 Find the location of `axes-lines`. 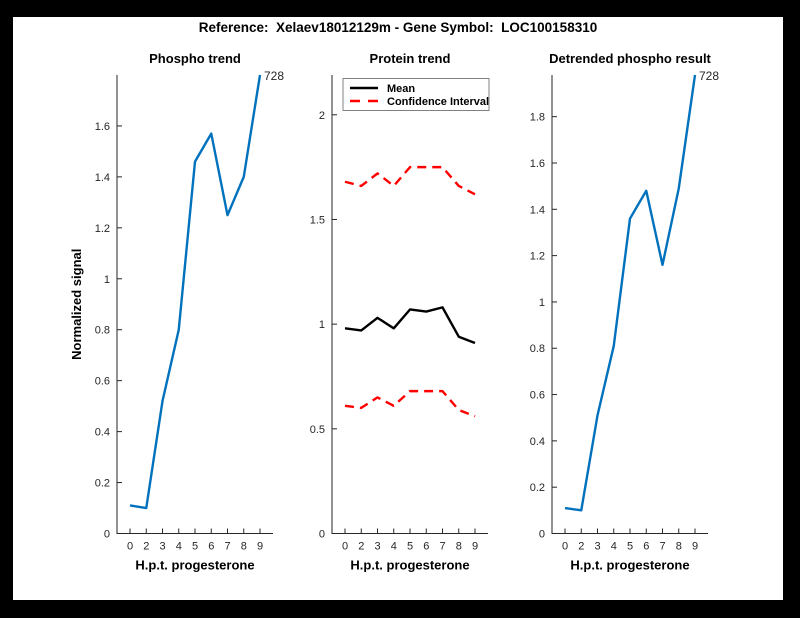

axes-lines is located at coordinates (409, 304).